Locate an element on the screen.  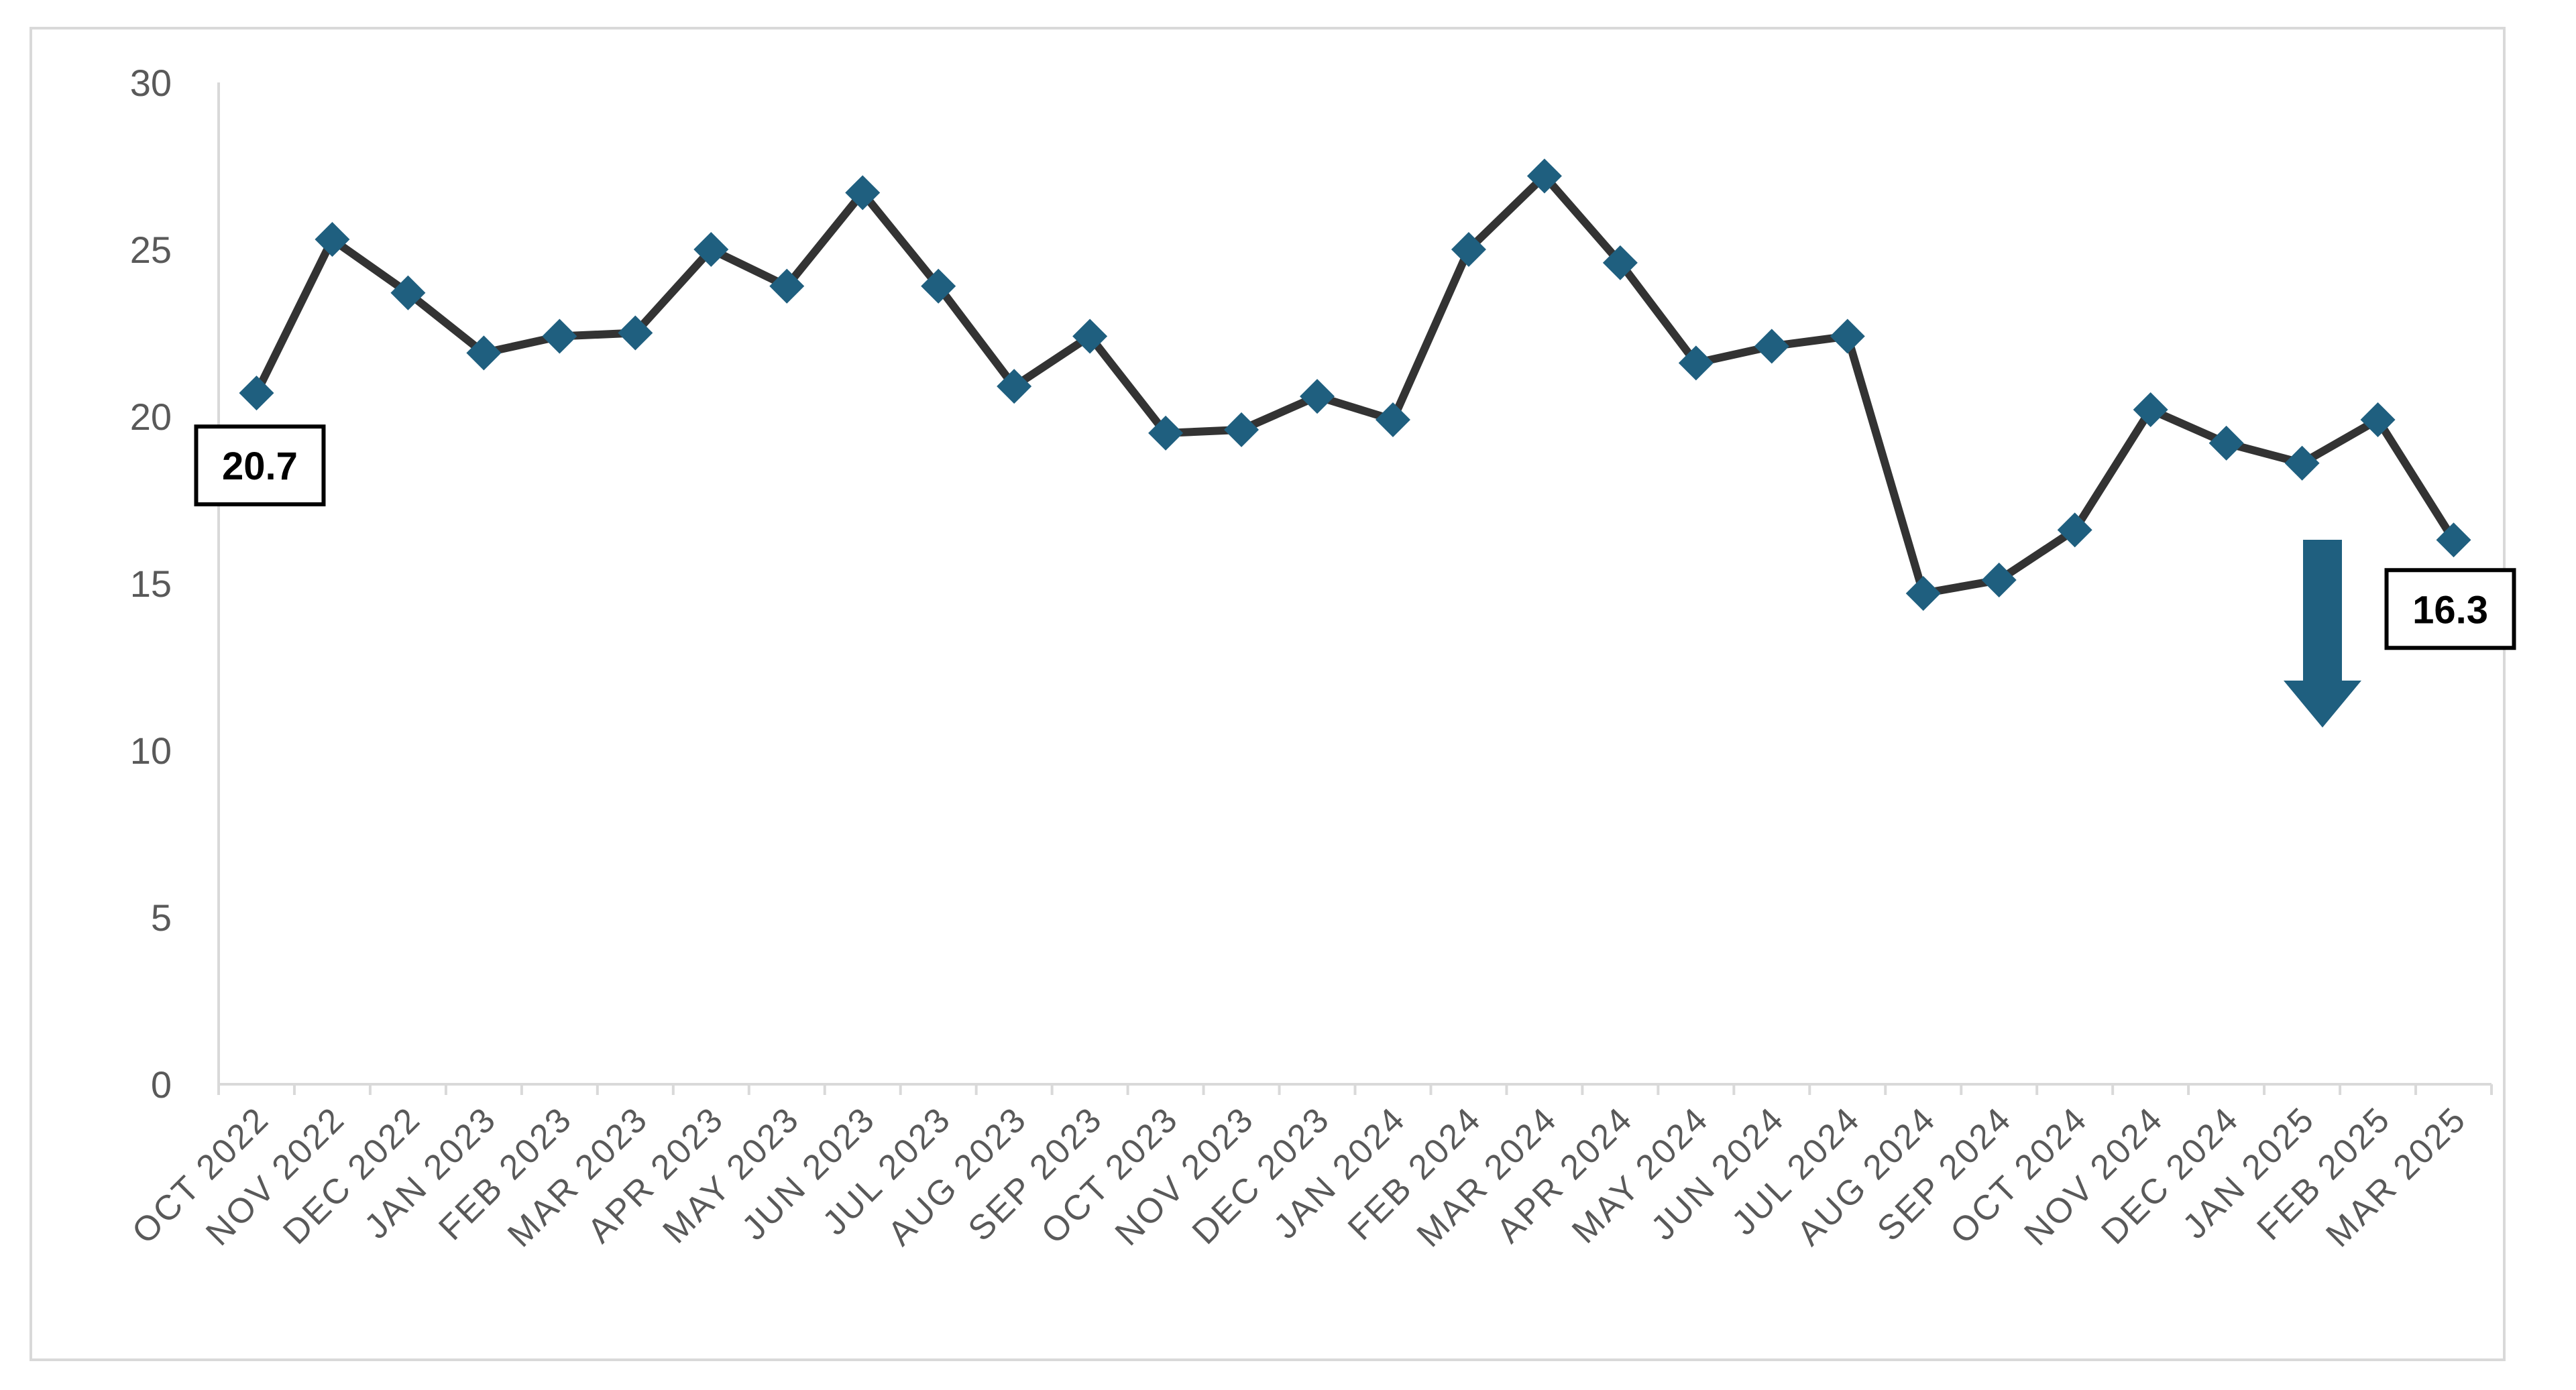
y-tick-label: 25 is located at coordinates (151, 250).